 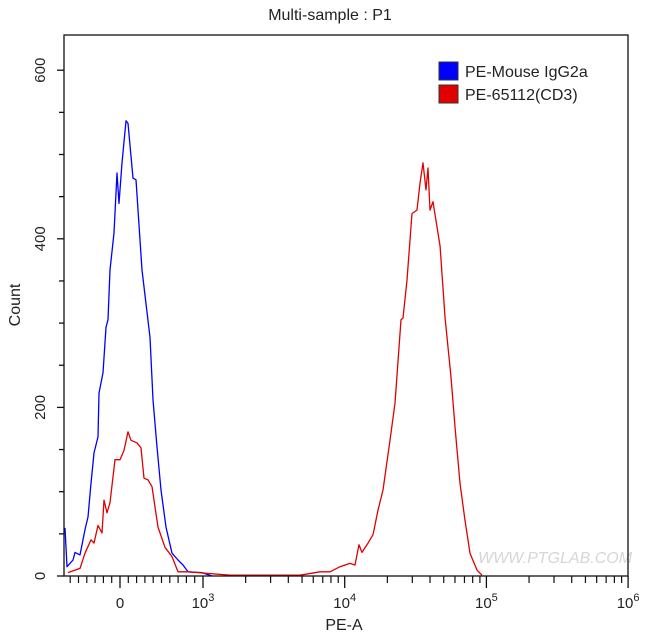 I want to click on x-tick-exponent: 3, so click(x=211, y=598).